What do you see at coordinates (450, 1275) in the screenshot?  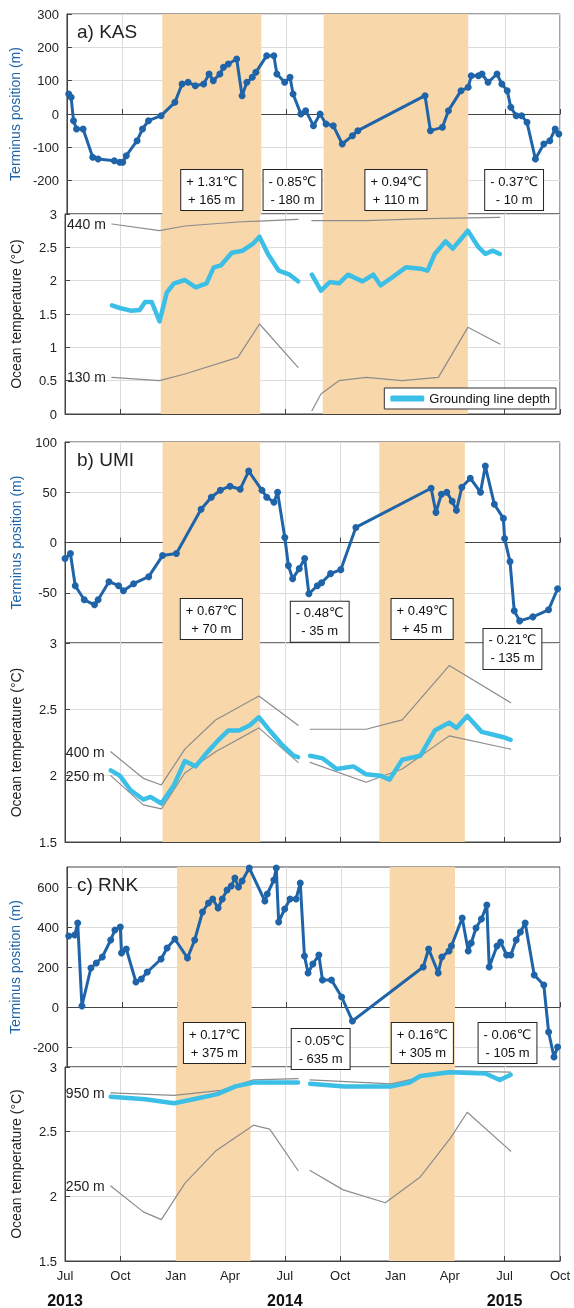 I see `x-tick-label: Apr` at bounding box center [450, 1275].